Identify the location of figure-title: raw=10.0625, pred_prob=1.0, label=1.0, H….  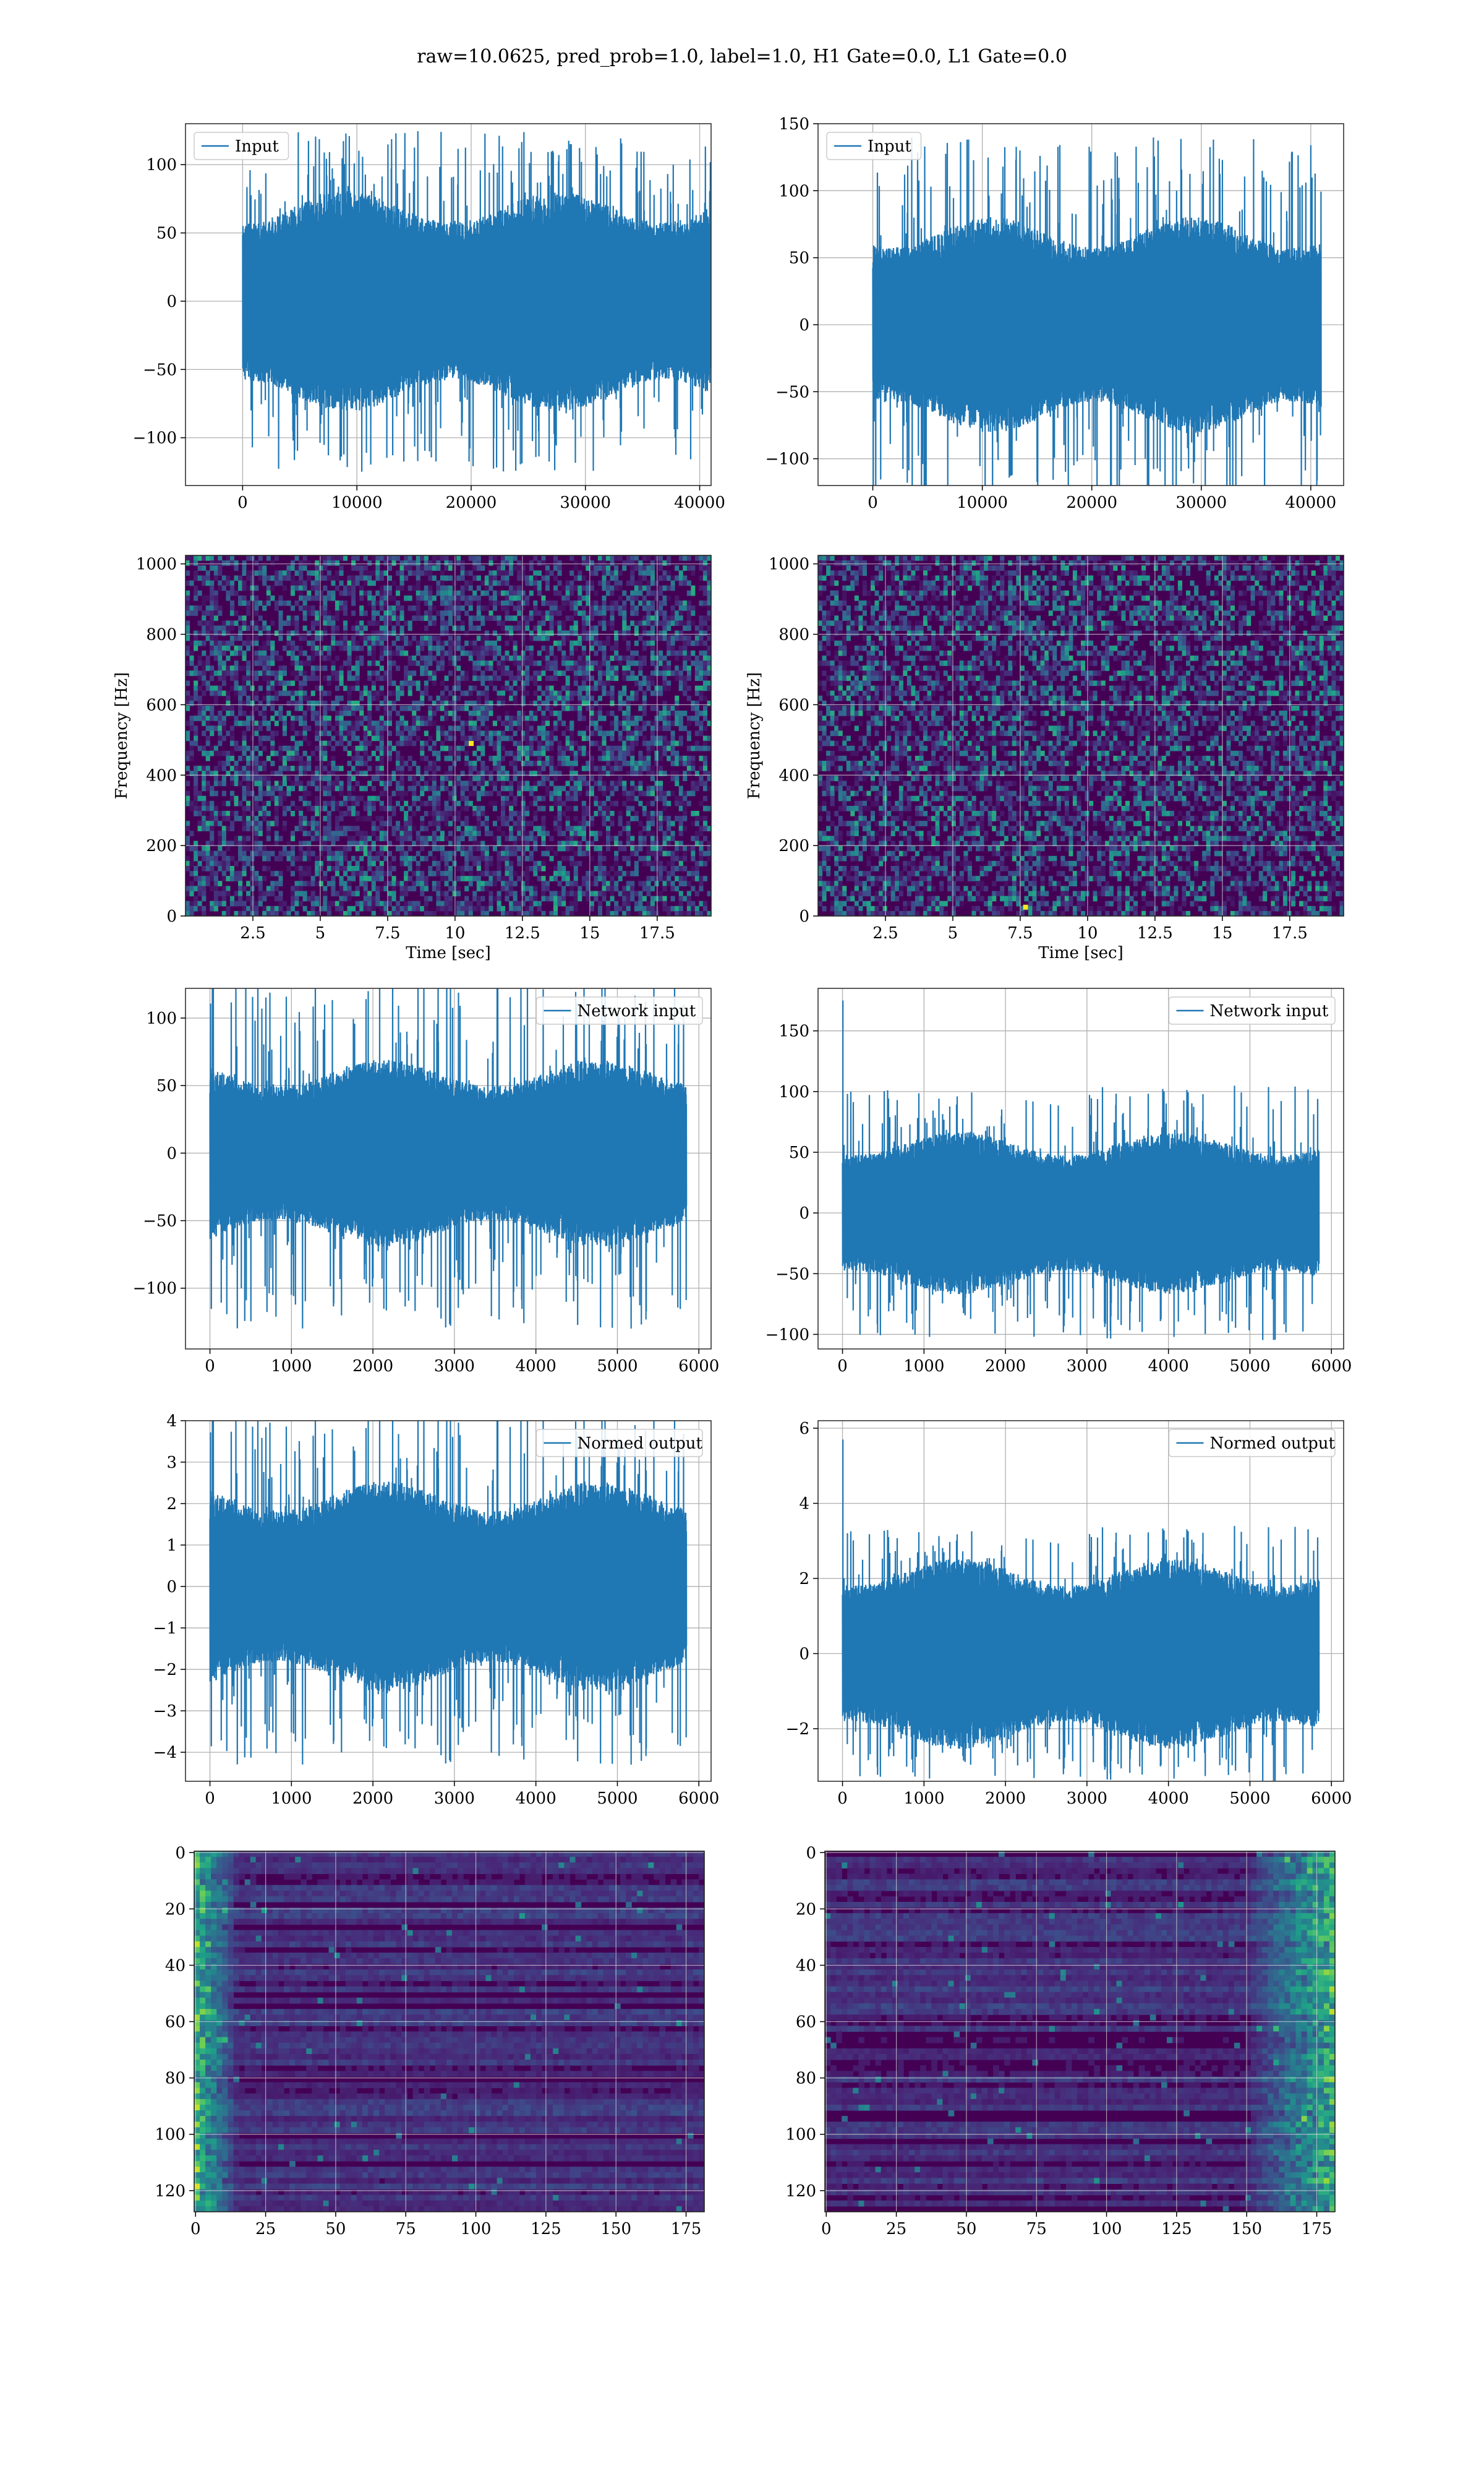
(742, 57).